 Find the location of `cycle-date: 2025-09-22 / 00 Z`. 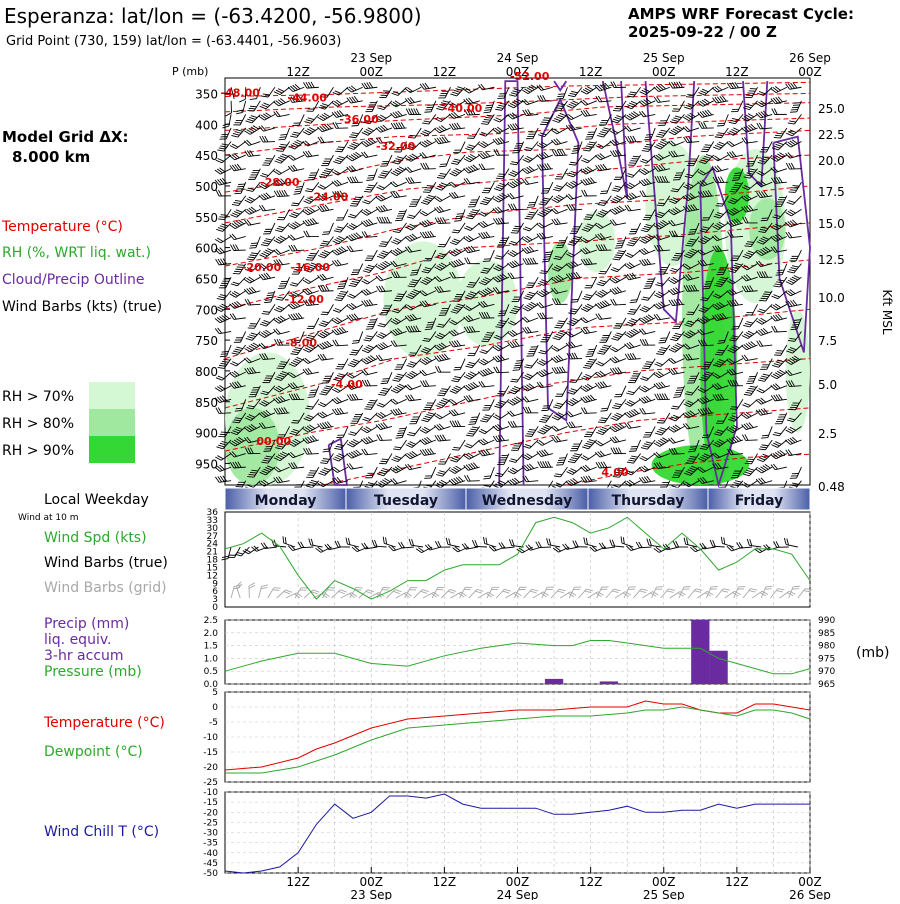

cycle-date: 2025-09-22 / 00 Z is located at coordinates (702, 32).